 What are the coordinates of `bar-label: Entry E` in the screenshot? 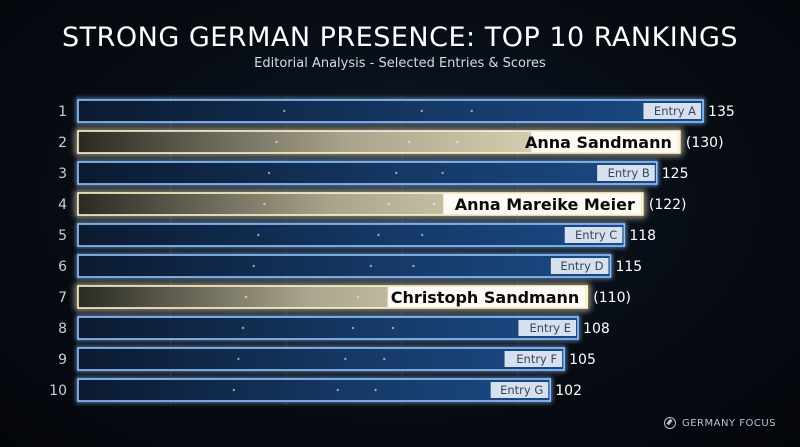 It's located at (551, 328).